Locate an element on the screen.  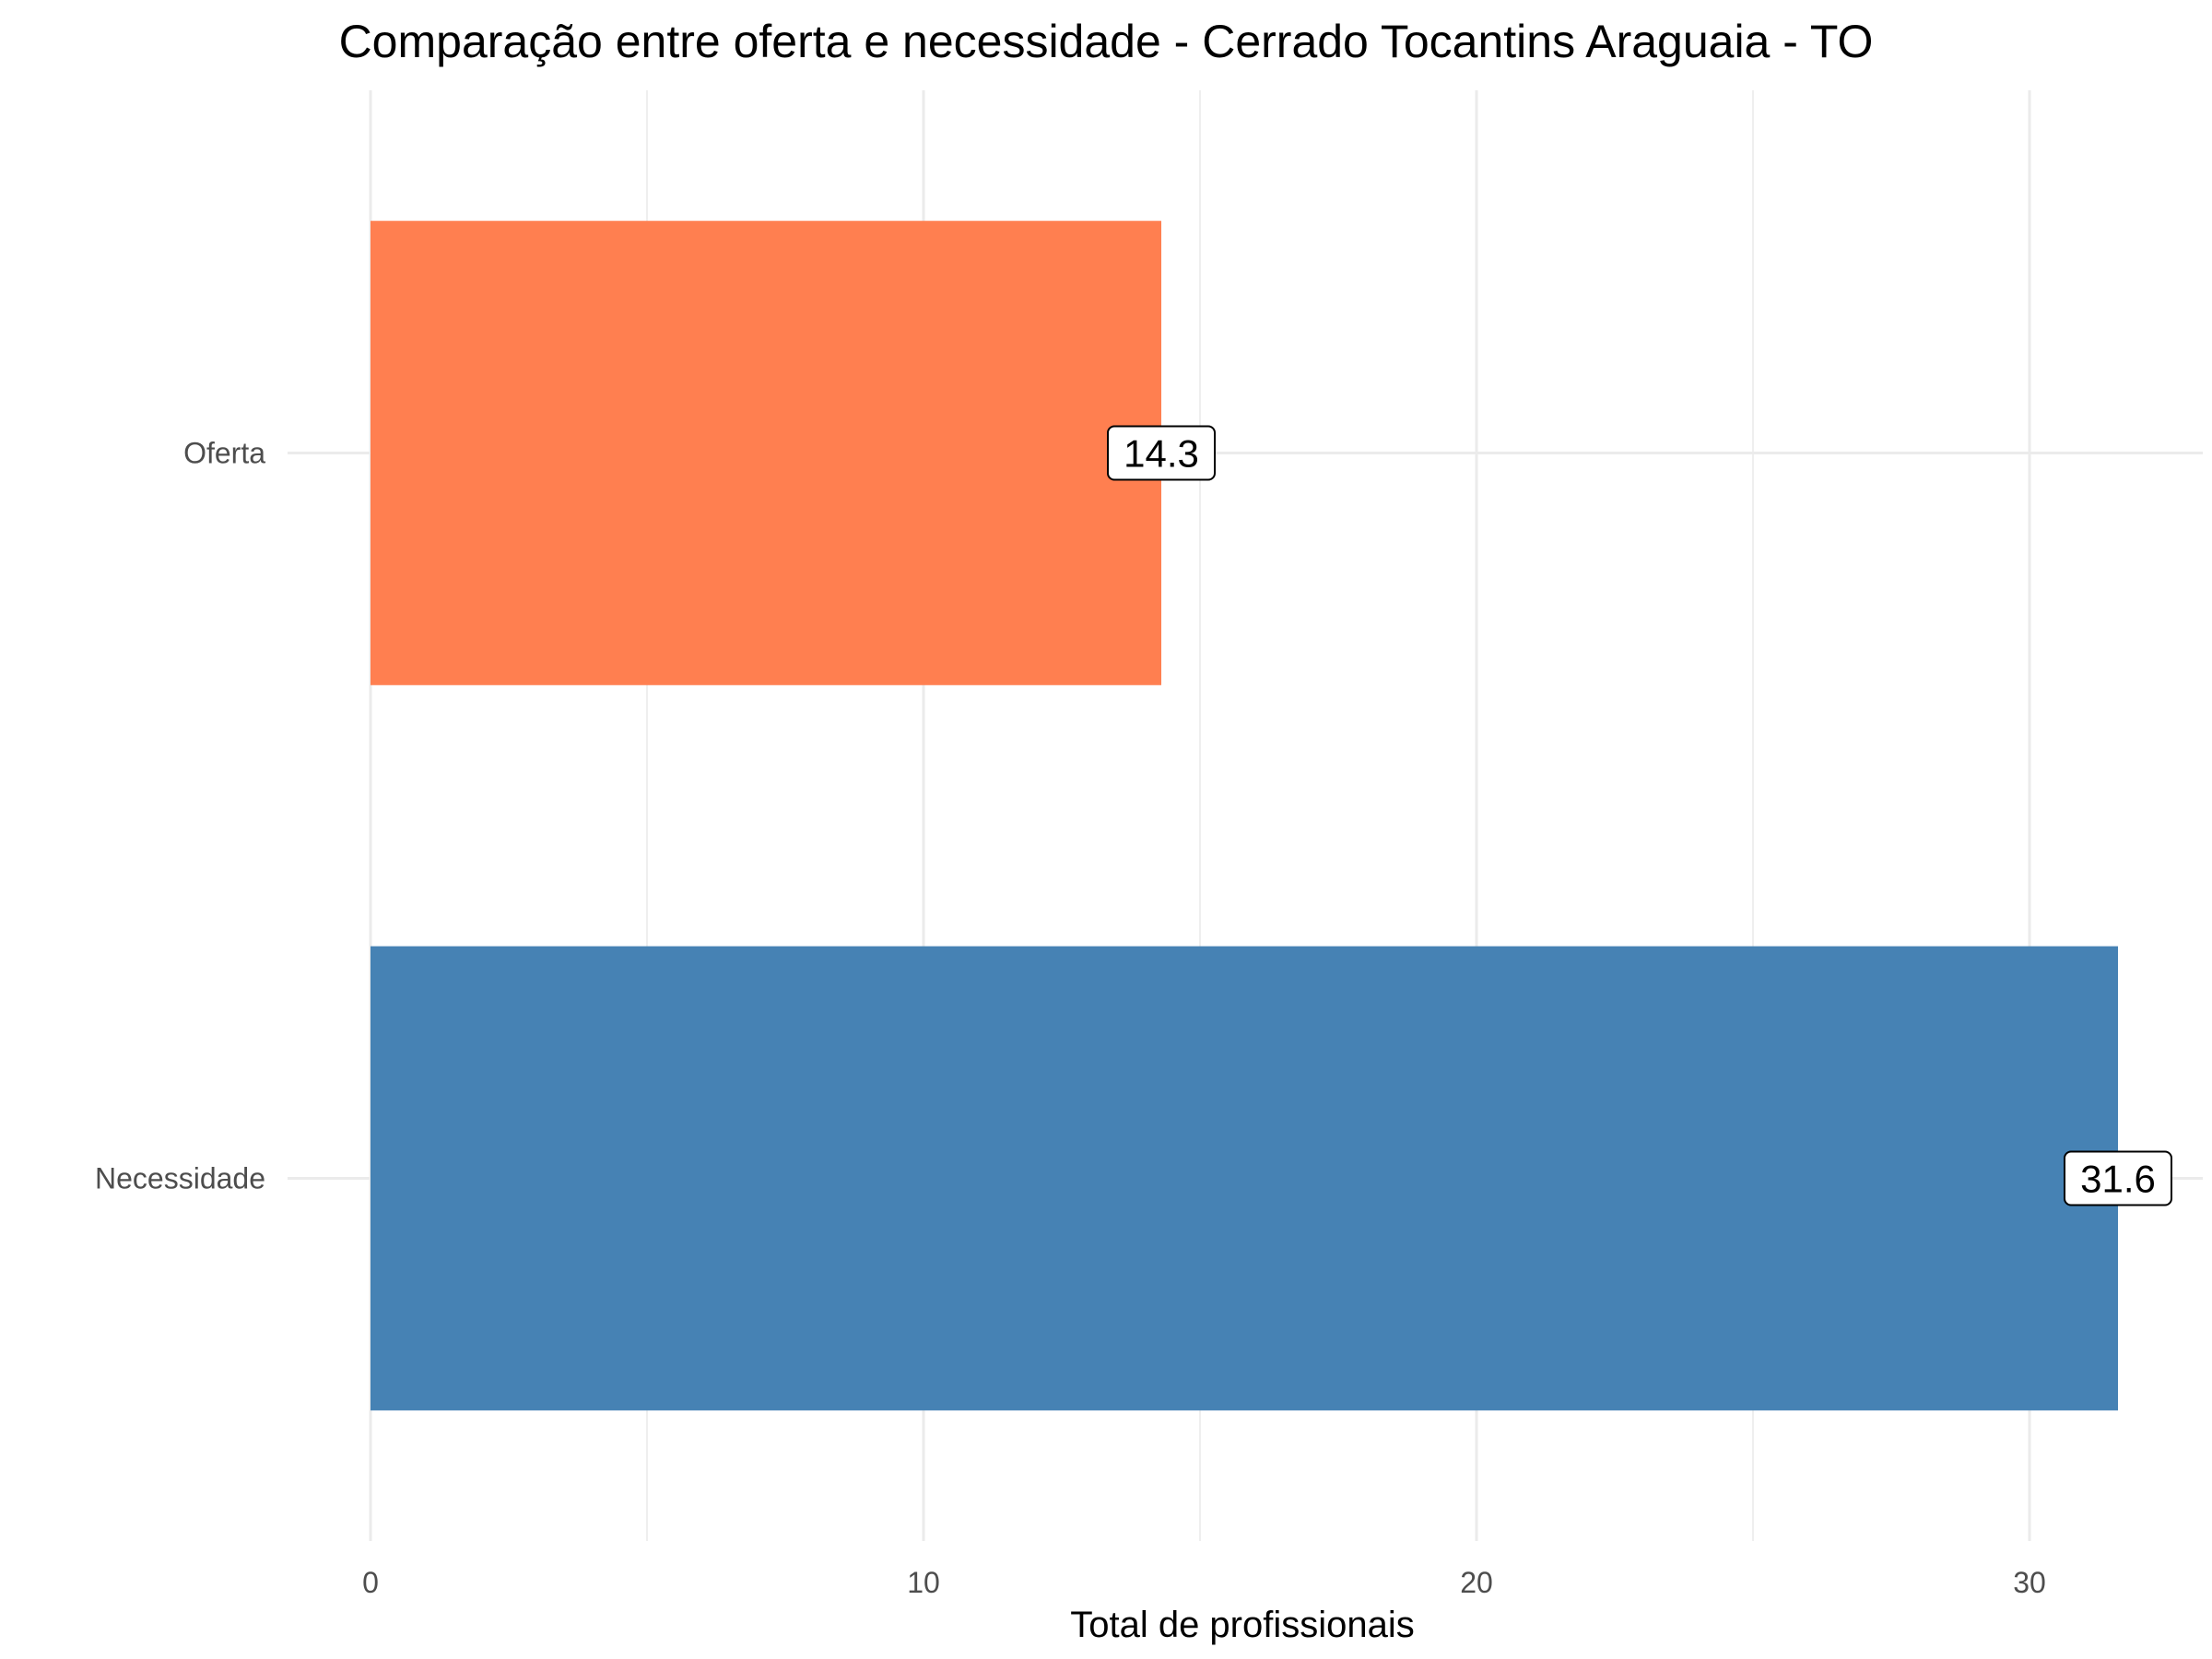
bar-oferta is located at coordinates (766, 453).